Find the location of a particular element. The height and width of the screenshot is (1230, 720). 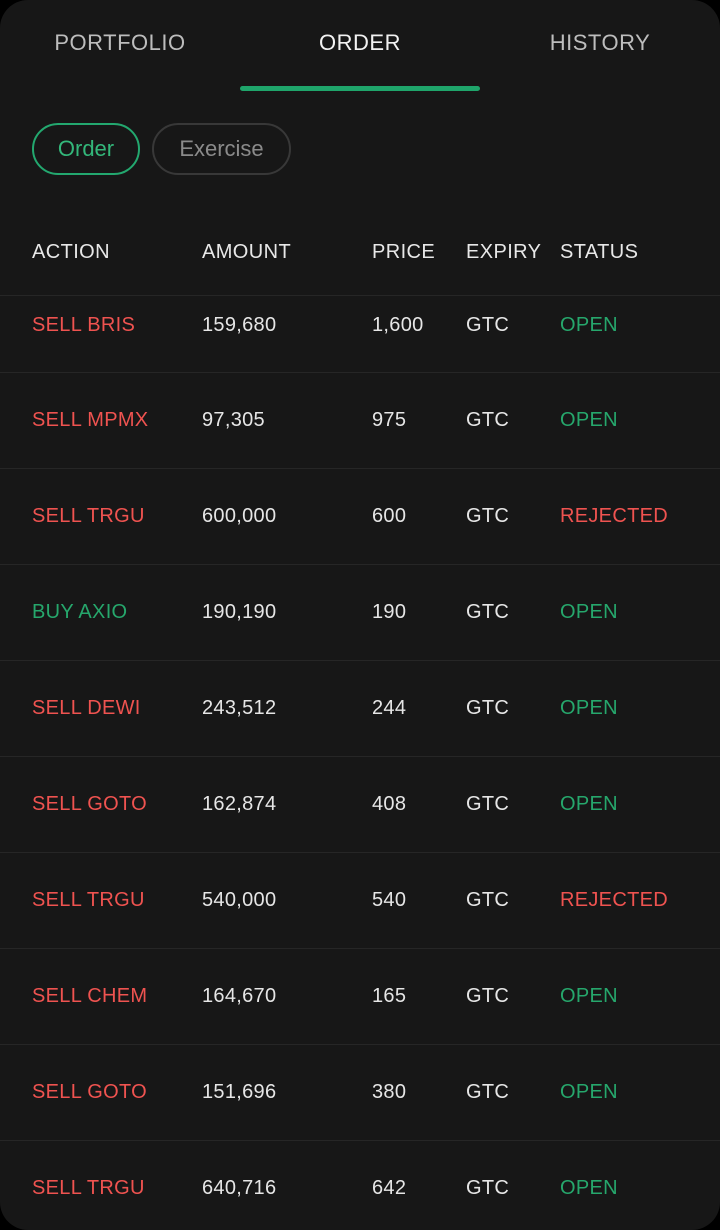

order-price: 1,600 is located at coordinates (398, 325).